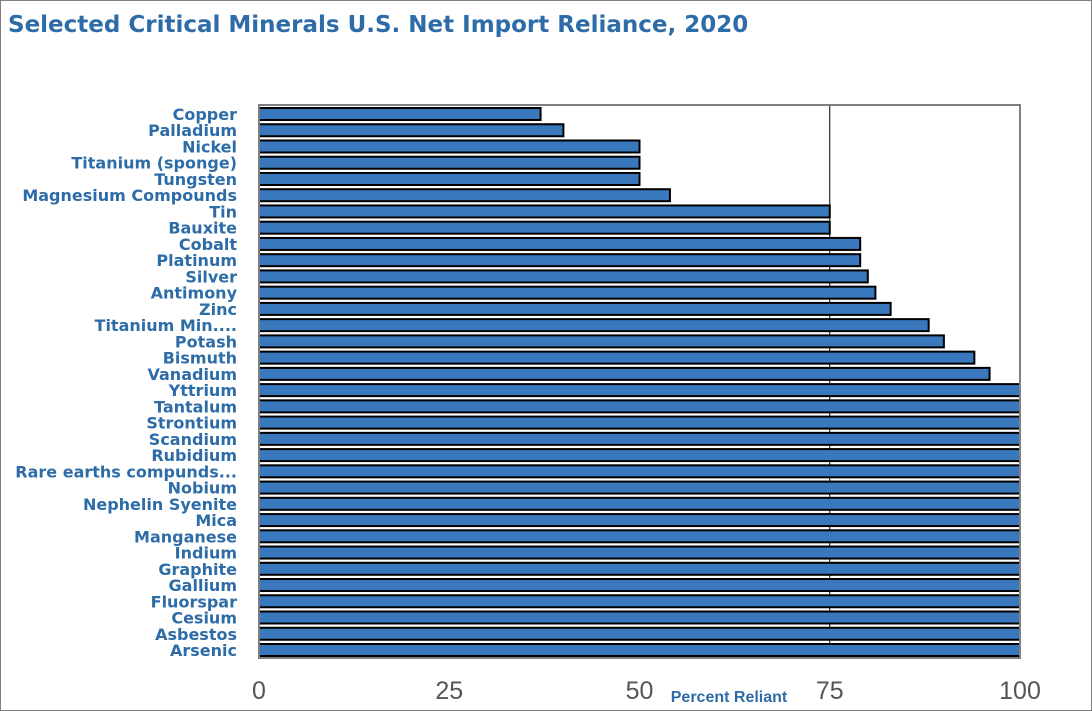 This screenshot has height=711, width=1092. Describe the element at coordinates (202, 228) in the screenshot. I see `category-label: Bauxite` at that location.